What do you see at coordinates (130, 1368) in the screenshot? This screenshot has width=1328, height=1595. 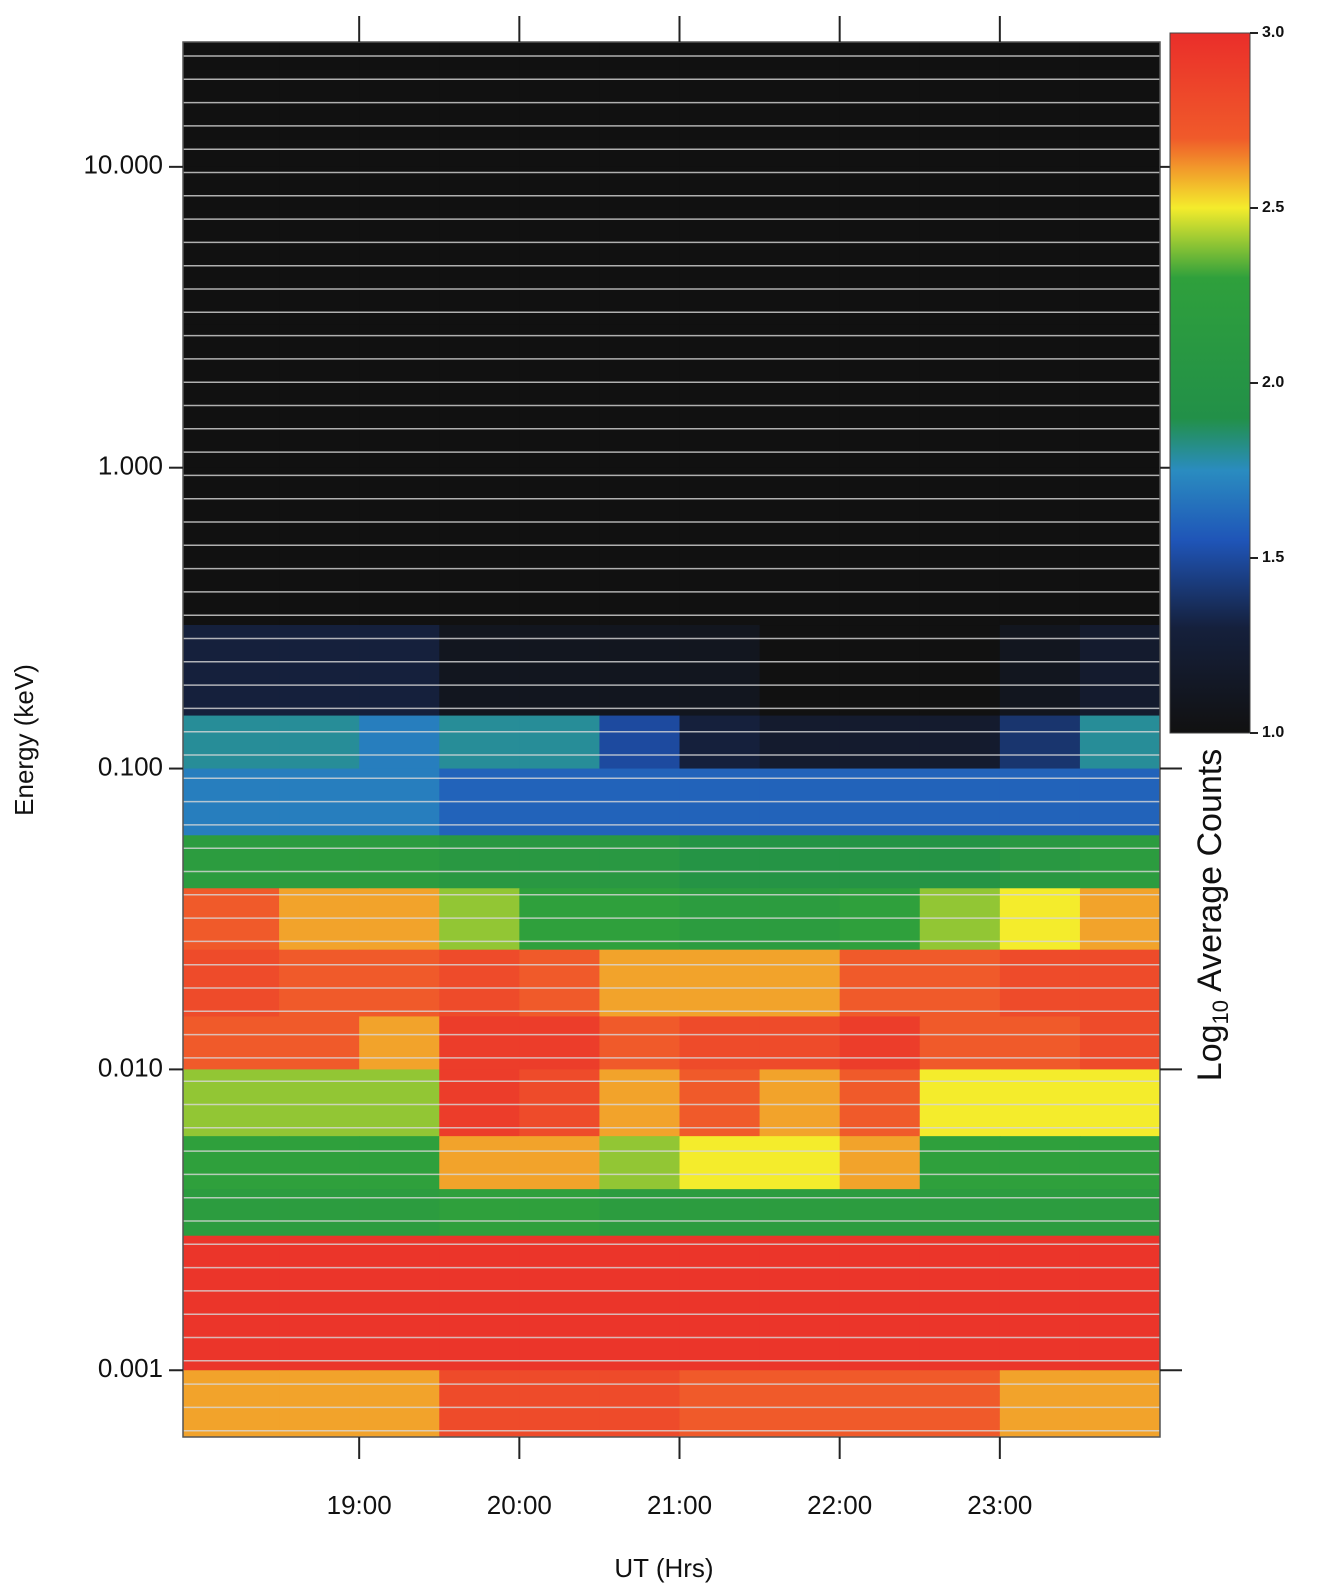 I see `y-tick-label: 0.001` at bounding box center [130, 1368].